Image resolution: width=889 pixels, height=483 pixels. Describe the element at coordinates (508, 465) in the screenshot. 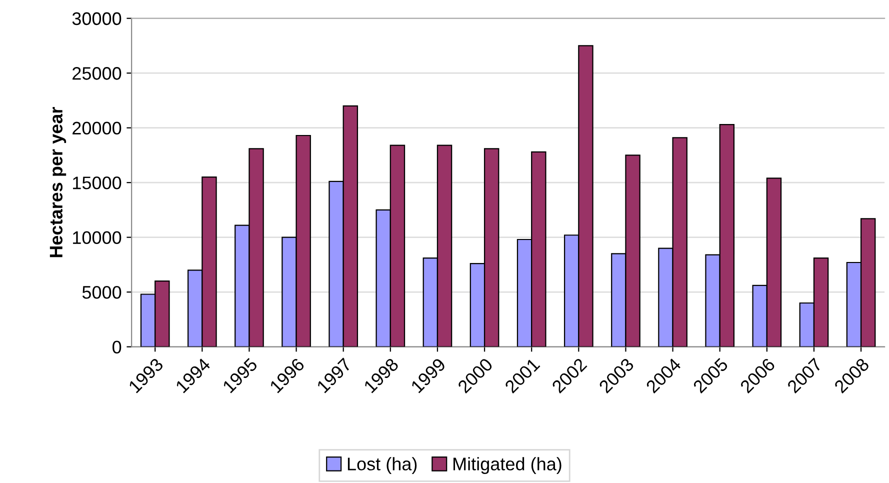

I see `legend-label: Mitigated (ha)` at that location.